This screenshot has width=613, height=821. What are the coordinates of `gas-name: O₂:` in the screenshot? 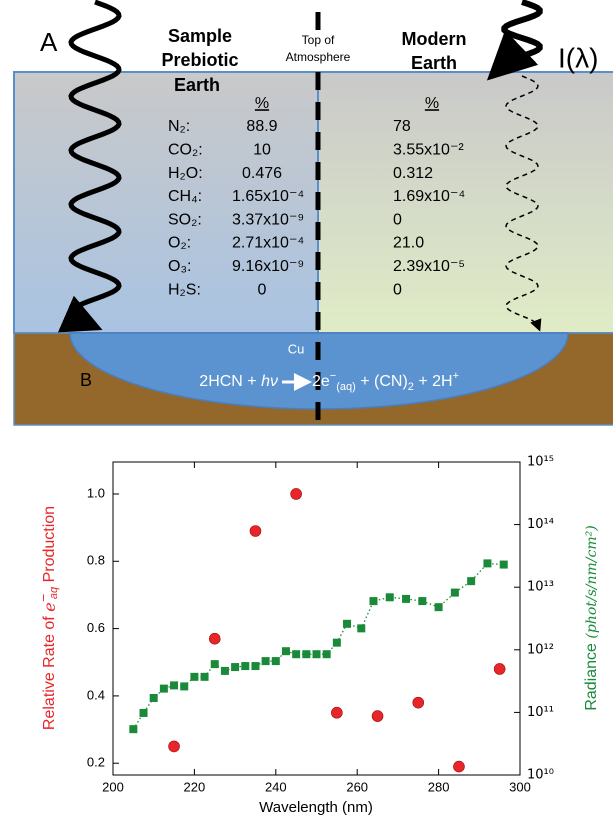 It's located at (179, 243).